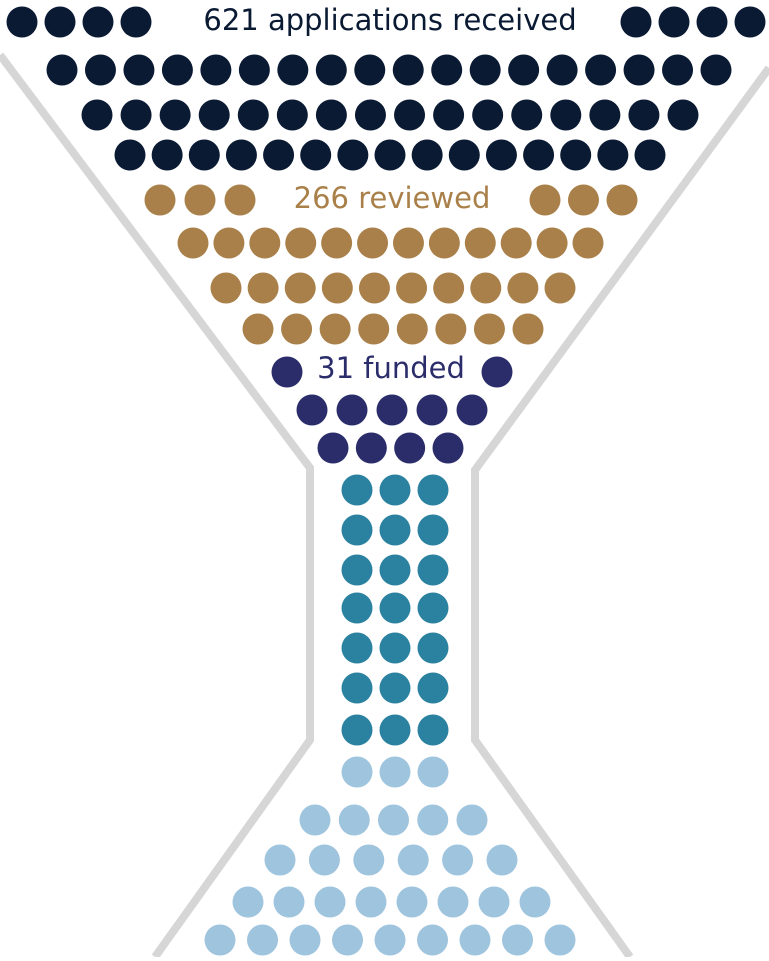 This screenshot has width=769, height=961. I want to click on stage-label: 31 funded, so click(391, 368).